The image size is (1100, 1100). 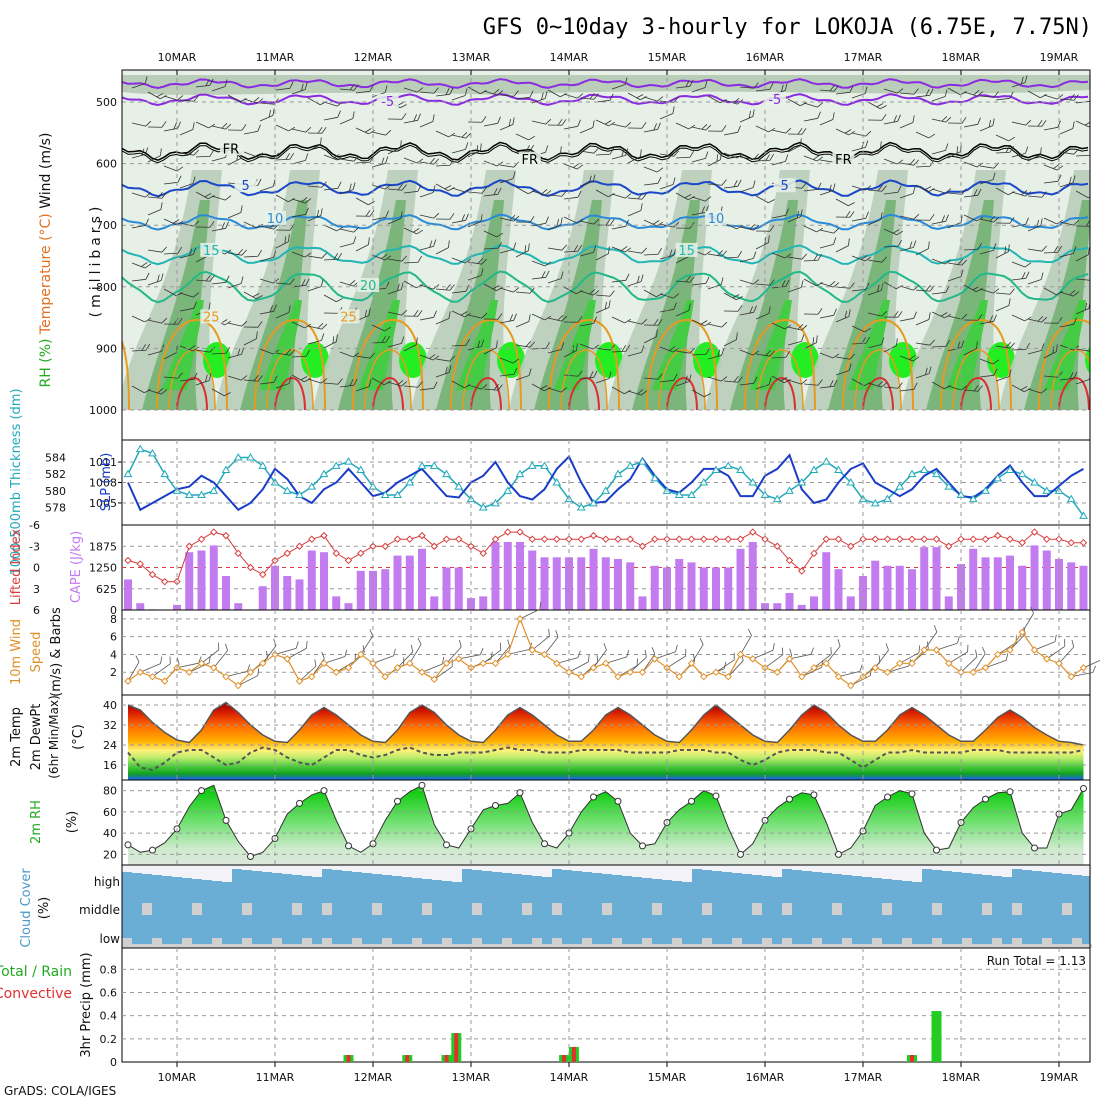 I want to click on upper-label-part: RH (%), so click(x=46, y=363).